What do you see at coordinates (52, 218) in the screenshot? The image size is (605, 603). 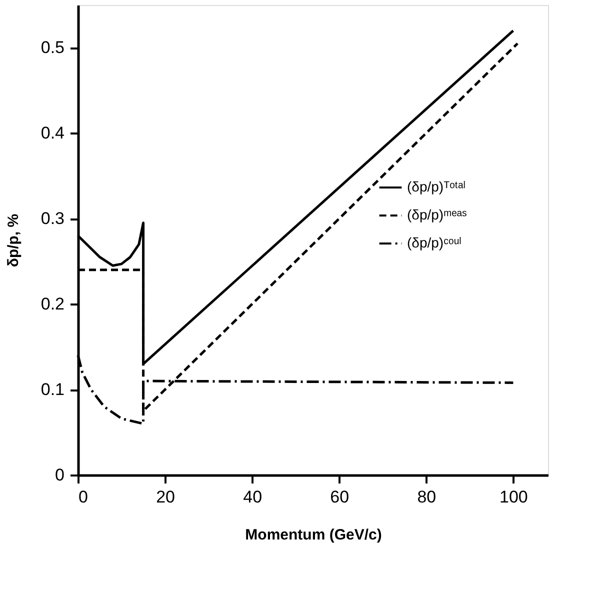 I see `y-tick-label: 0.3` at bounding box center [52, 218].